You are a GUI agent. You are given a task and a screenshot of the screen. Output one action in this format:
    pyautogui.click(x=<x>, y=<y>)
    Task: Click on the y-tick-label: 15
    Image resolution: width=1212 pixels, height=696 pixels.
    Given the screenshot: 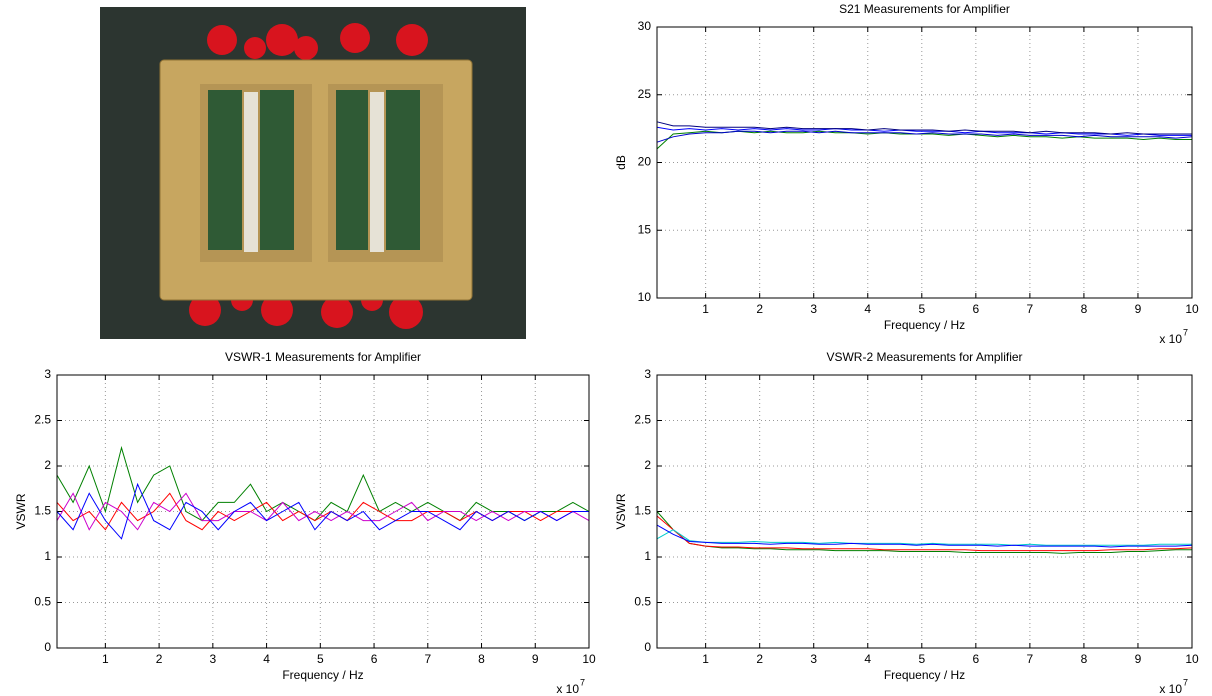 What is the action you would take?
    pyautogui.click(x=645, y=229)
    